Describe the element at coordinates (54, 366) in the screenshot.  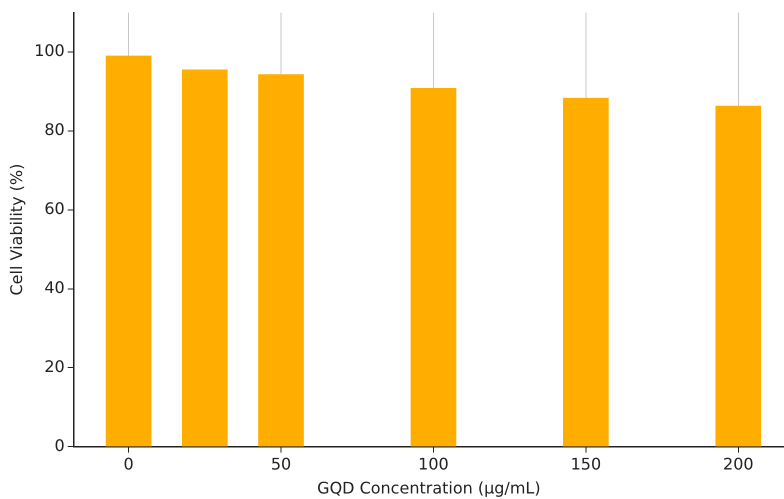
I see `y-tick-label: 20` at that location.